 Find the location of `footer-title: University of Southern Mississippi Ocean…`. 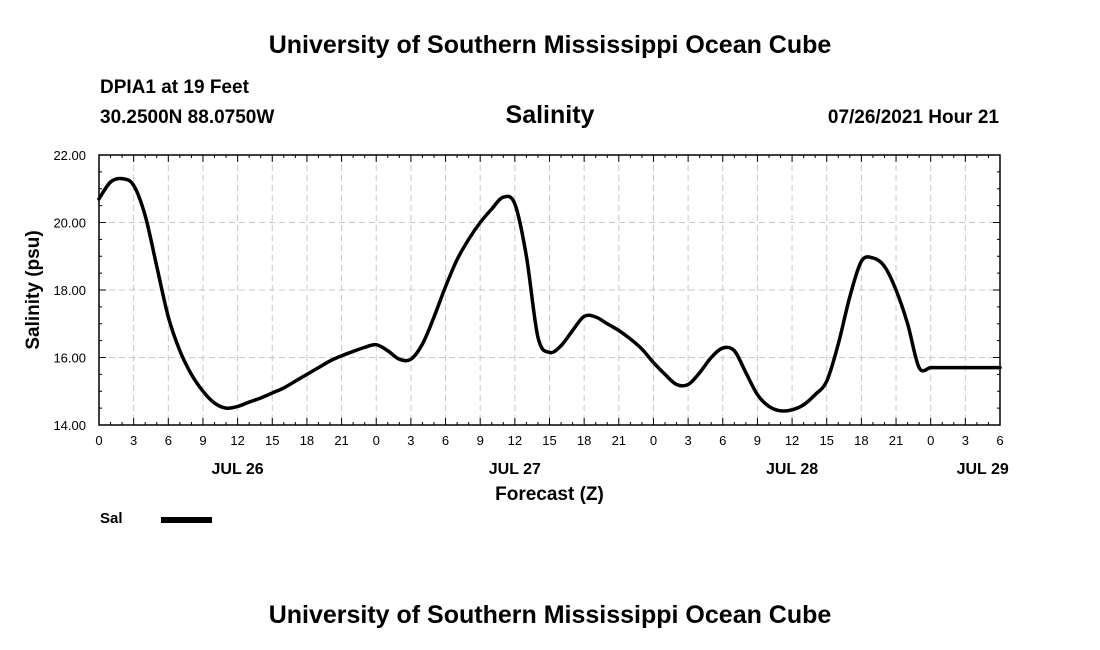

footer-title: University of Southern Mississippi Ocean… is located at coordinates (550, 615).